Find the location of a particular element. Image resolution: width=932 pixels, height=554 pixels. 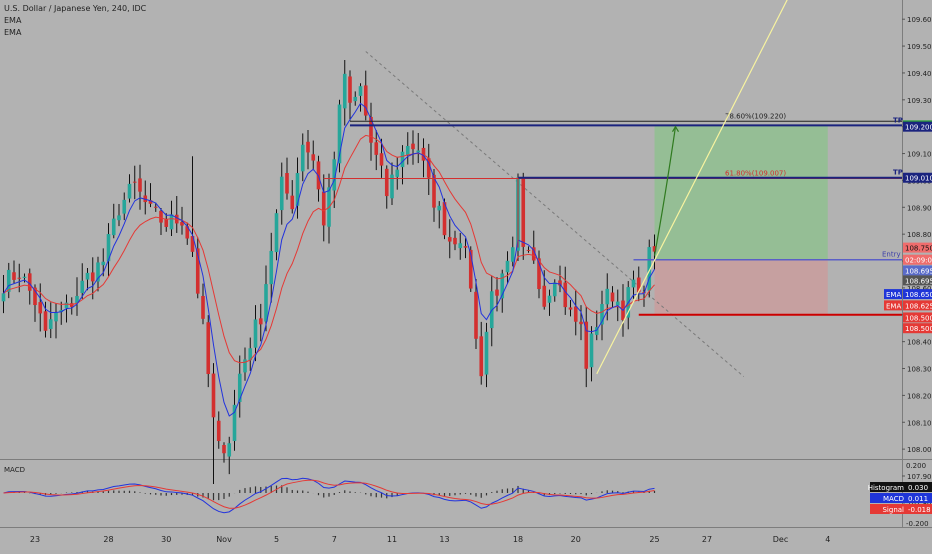

support-trend-line is located at coordinates (693, 187).